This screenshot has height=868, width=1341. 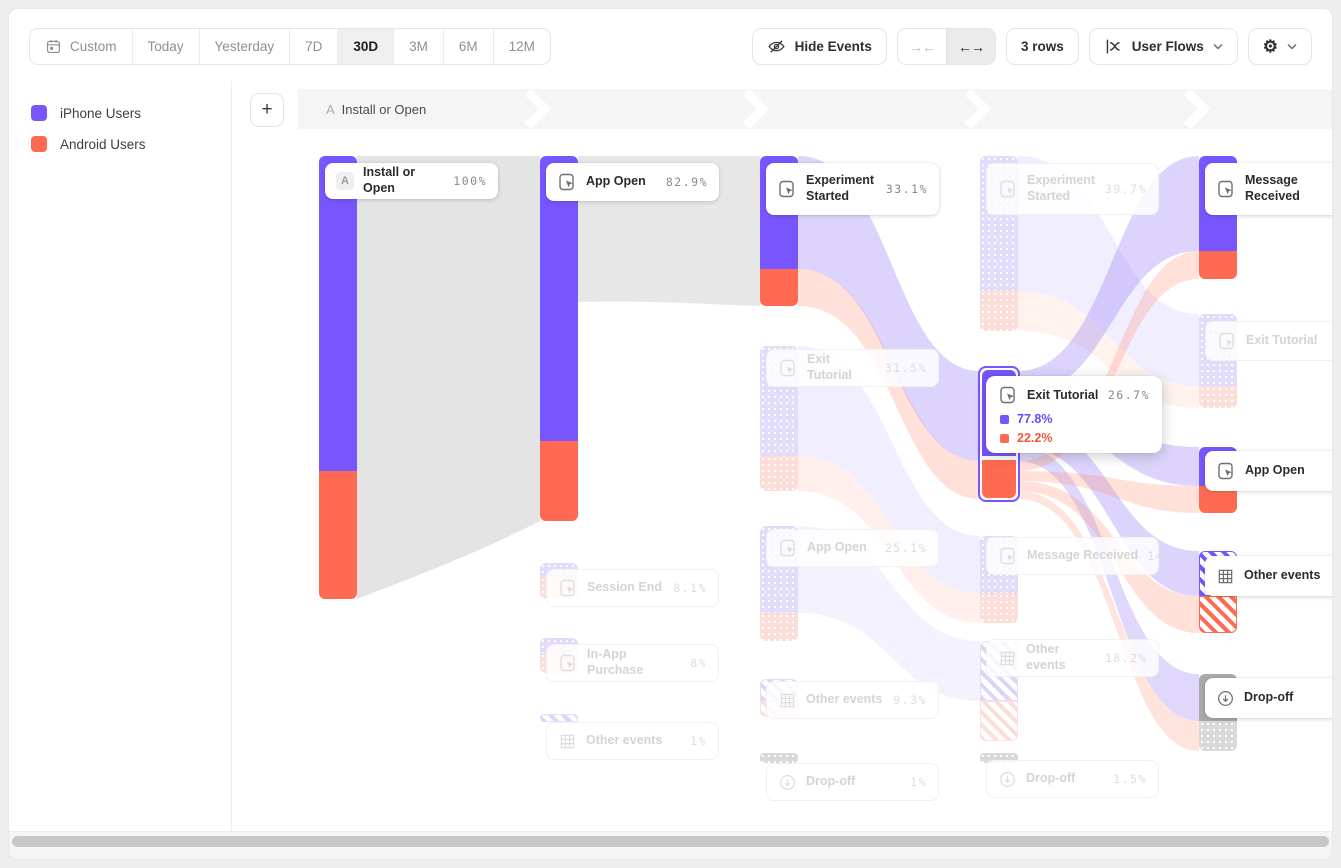 I want to click on node-card-other-events: Other events 1%, so click(x=632, y=741).